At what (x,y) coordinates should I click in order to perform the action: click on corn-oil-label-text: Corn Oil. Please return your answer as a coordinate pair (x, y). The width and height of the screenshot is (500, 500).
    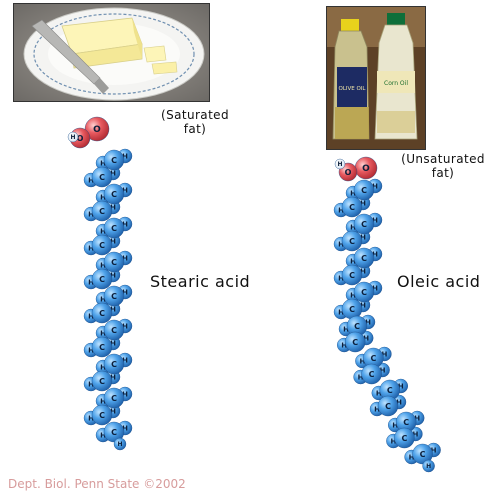
    Looking at the image, I should click on (396, 83).